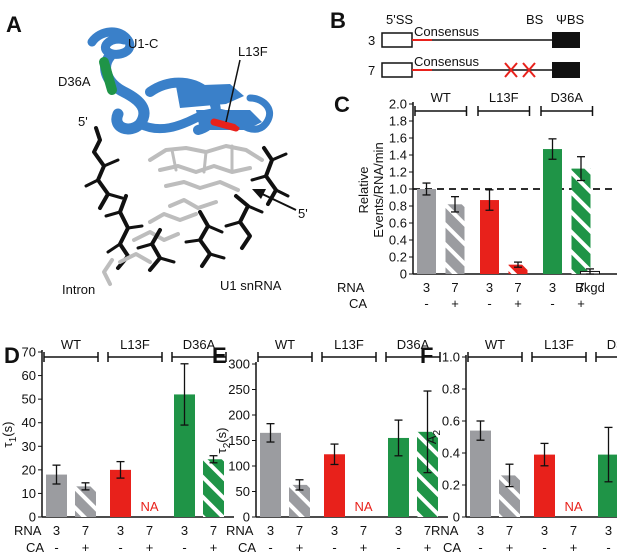  I want to click on y-tick-label: 50, so click(29, 399).